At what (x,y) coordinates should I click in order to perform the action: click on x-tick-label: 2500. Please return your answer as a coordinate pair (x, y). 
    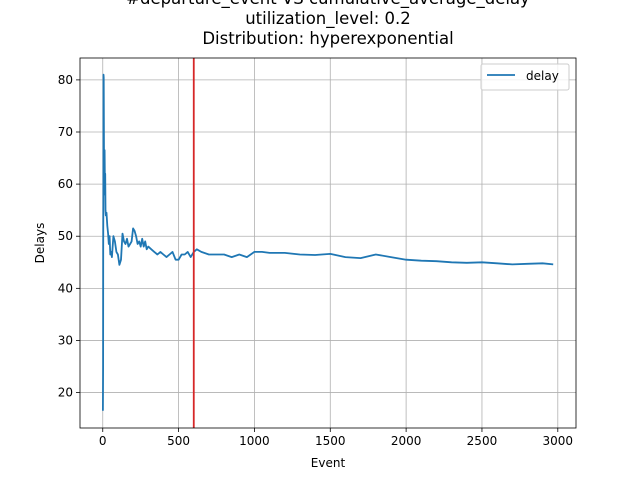
    Looking at the image, I should click on (482, 441).